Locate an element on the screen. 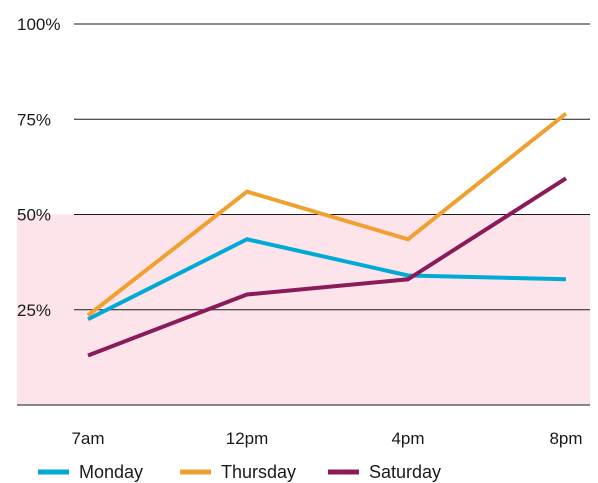 The width and height of the screenshot is (598, 483). series-line-monday is located at coordinates (327, 279).